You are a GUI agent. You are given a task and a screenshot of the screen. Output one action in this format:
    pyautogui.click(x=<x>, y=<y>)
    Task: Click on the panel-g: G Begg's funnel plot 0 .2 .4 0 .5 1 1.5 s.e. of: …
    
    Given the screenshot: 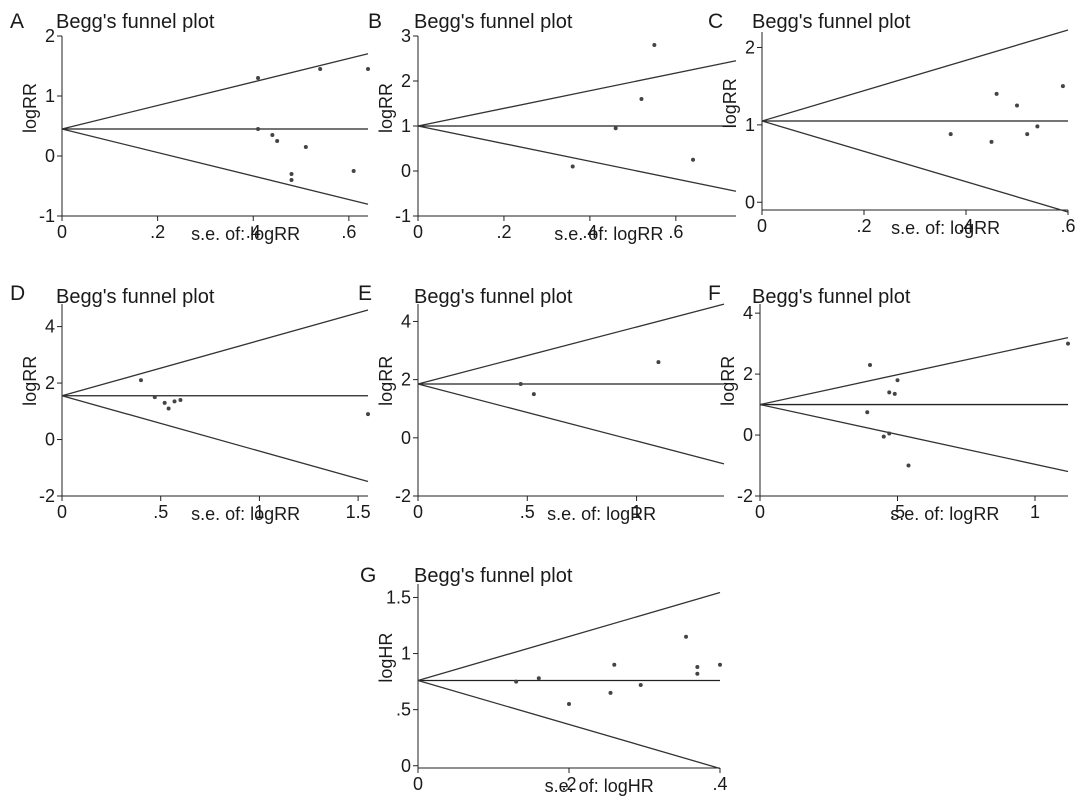 What is the action you would take?
    pyautogui.click(x=544, y=680)
    